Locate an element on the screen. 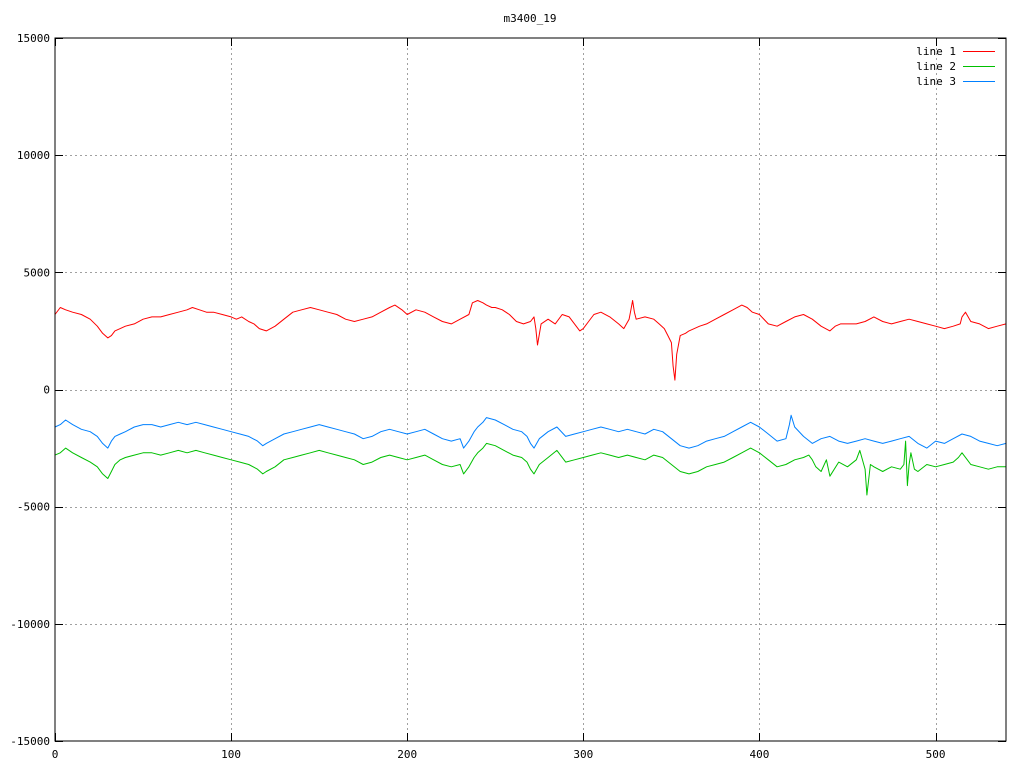 Image resolution: width=1024 pixels, height=768 pixels. y-tick-label: 5000 is located at coordinates (37, 272).